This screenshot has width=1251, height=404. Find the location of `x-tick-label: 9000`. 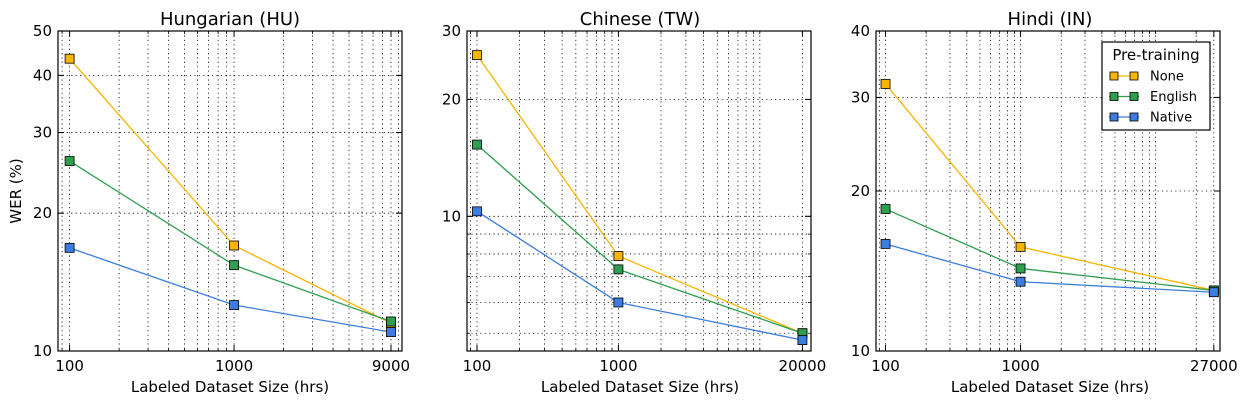

x-tick-label: 9000 is located at coordinates (391, 366).